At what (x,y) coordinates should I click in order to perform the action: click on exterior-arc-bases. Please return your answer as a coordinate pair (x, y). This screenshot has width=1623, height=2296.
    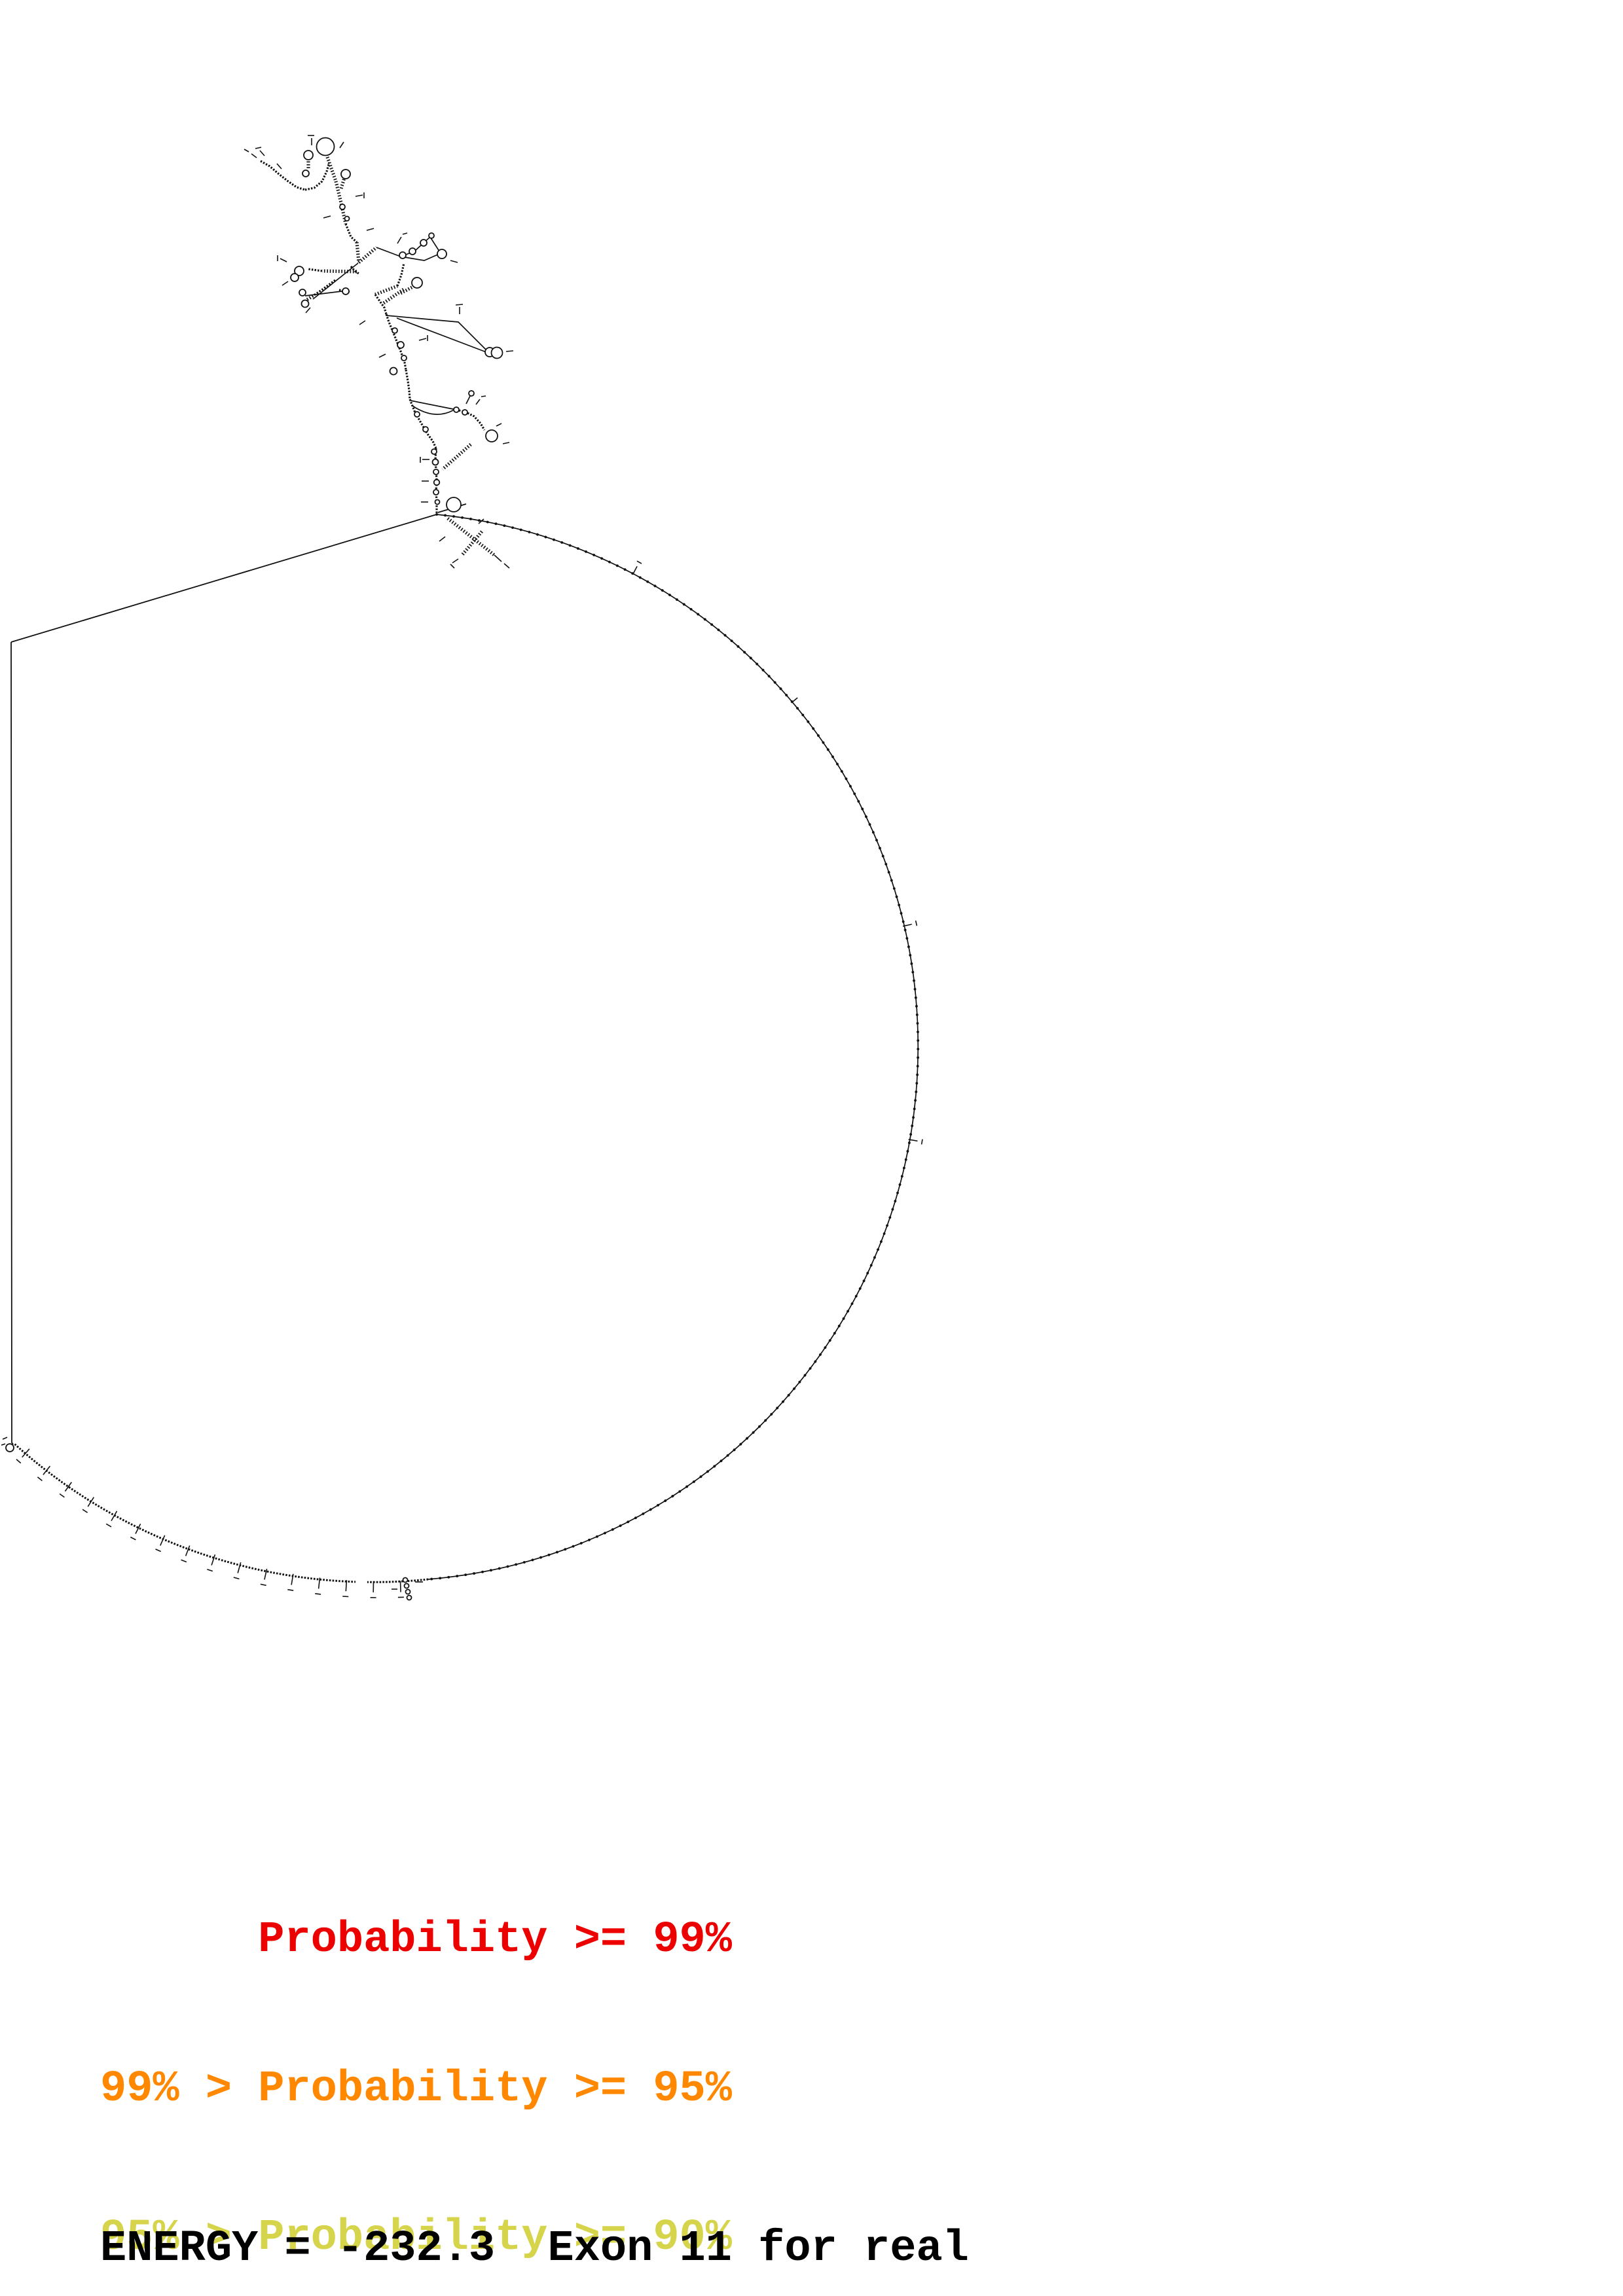
    Looking at the image, I should click on (673, 1047).